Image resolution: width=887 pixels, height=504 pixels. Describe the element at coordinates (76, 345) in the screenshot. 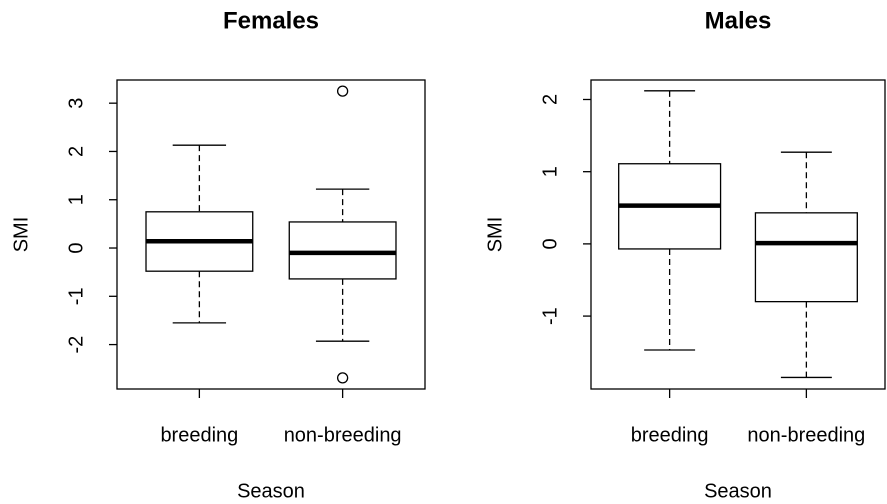

I see `y-tick-label: -2` at that location.